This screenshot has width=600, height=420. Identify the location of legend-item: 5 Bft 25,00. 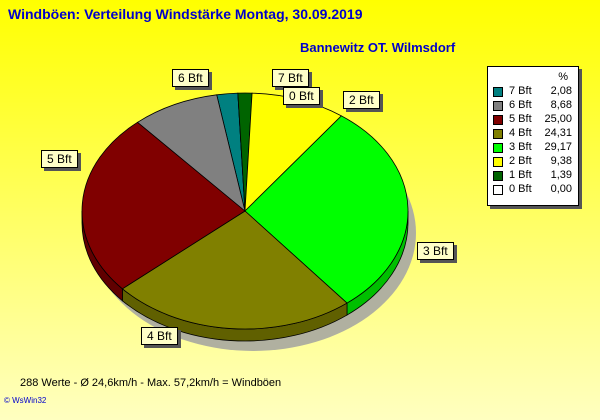
(532, 119).